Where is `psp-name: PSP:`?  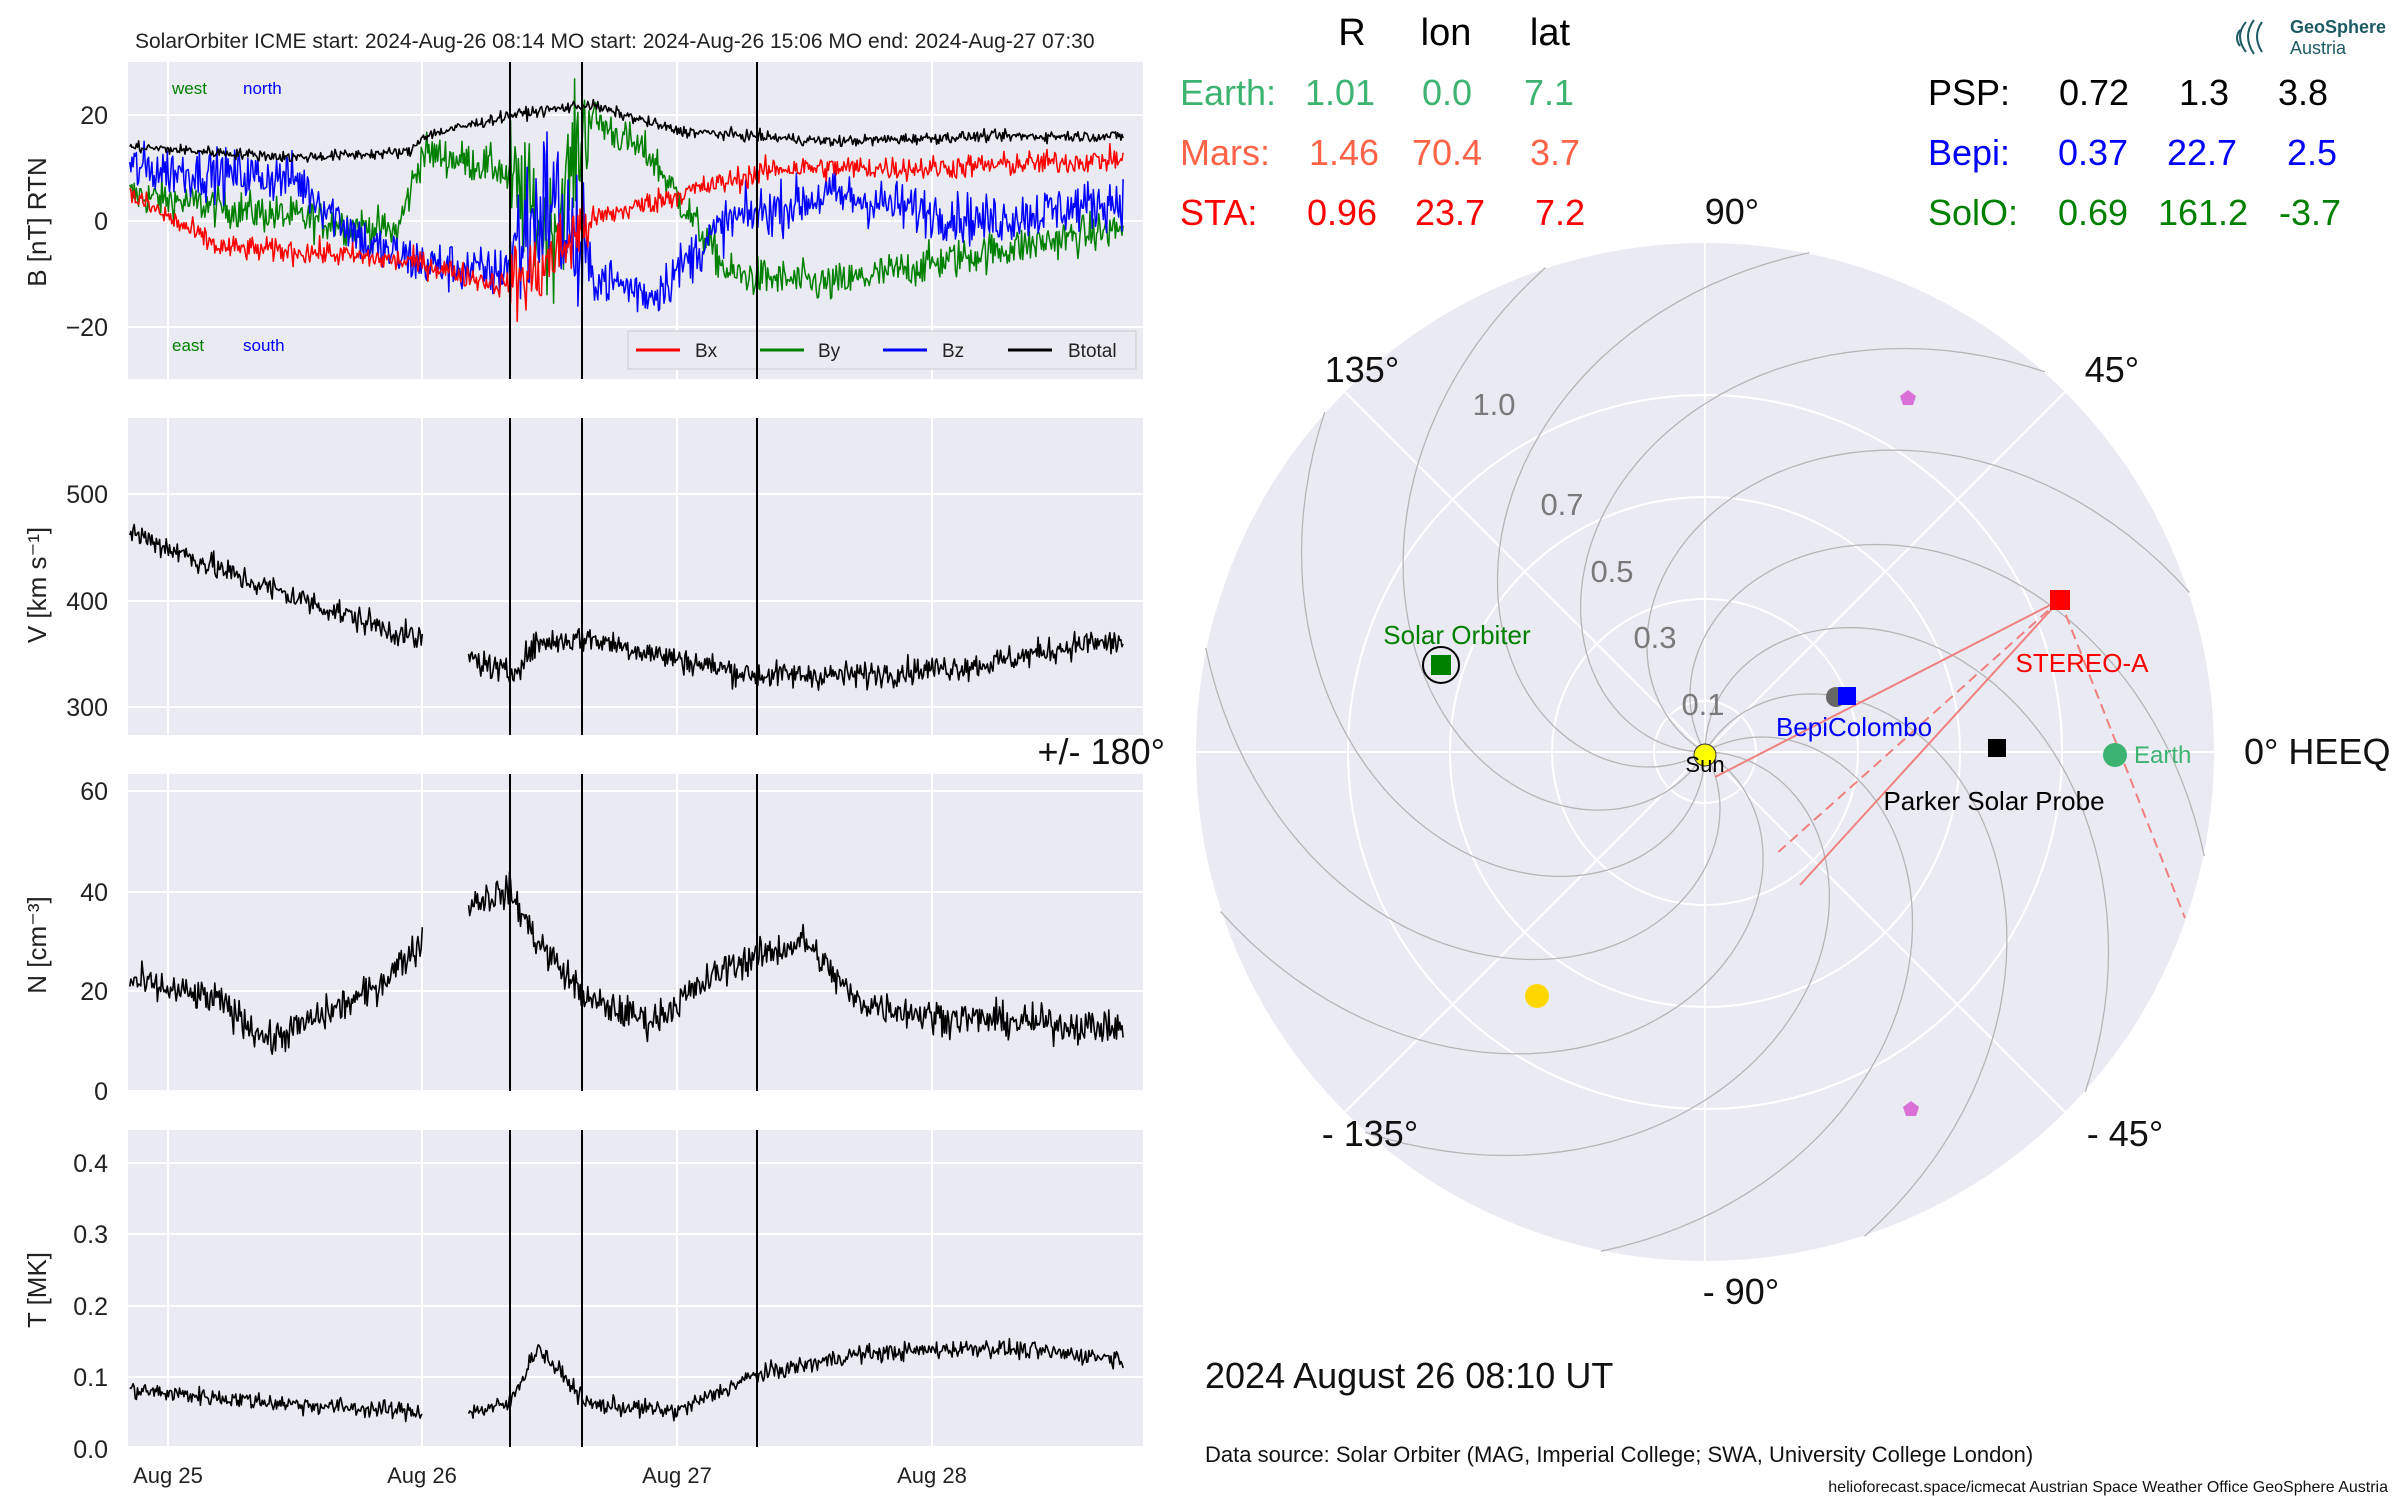
psp-name: PSP: is located at coordinates (1969, 92).